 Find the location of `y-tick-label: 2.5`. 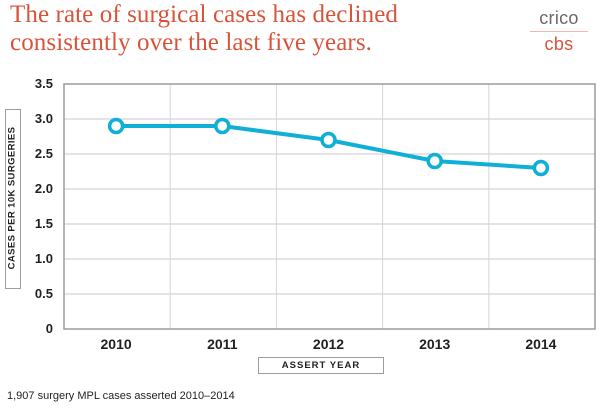

y-tick-label: 2.5 is located at coordinates (44, 153).